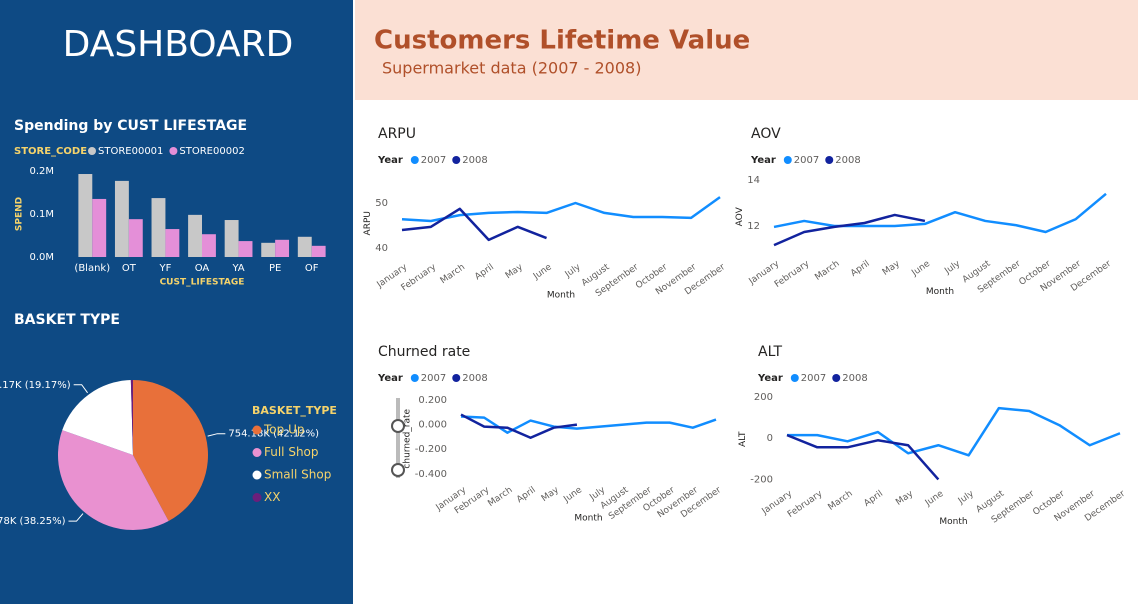 The image size is (1138, 604). What do you see at coordinates (20, 214) in the screenshot?
I see `y-axis-title: SPEND` at bounding box center [20, 214].